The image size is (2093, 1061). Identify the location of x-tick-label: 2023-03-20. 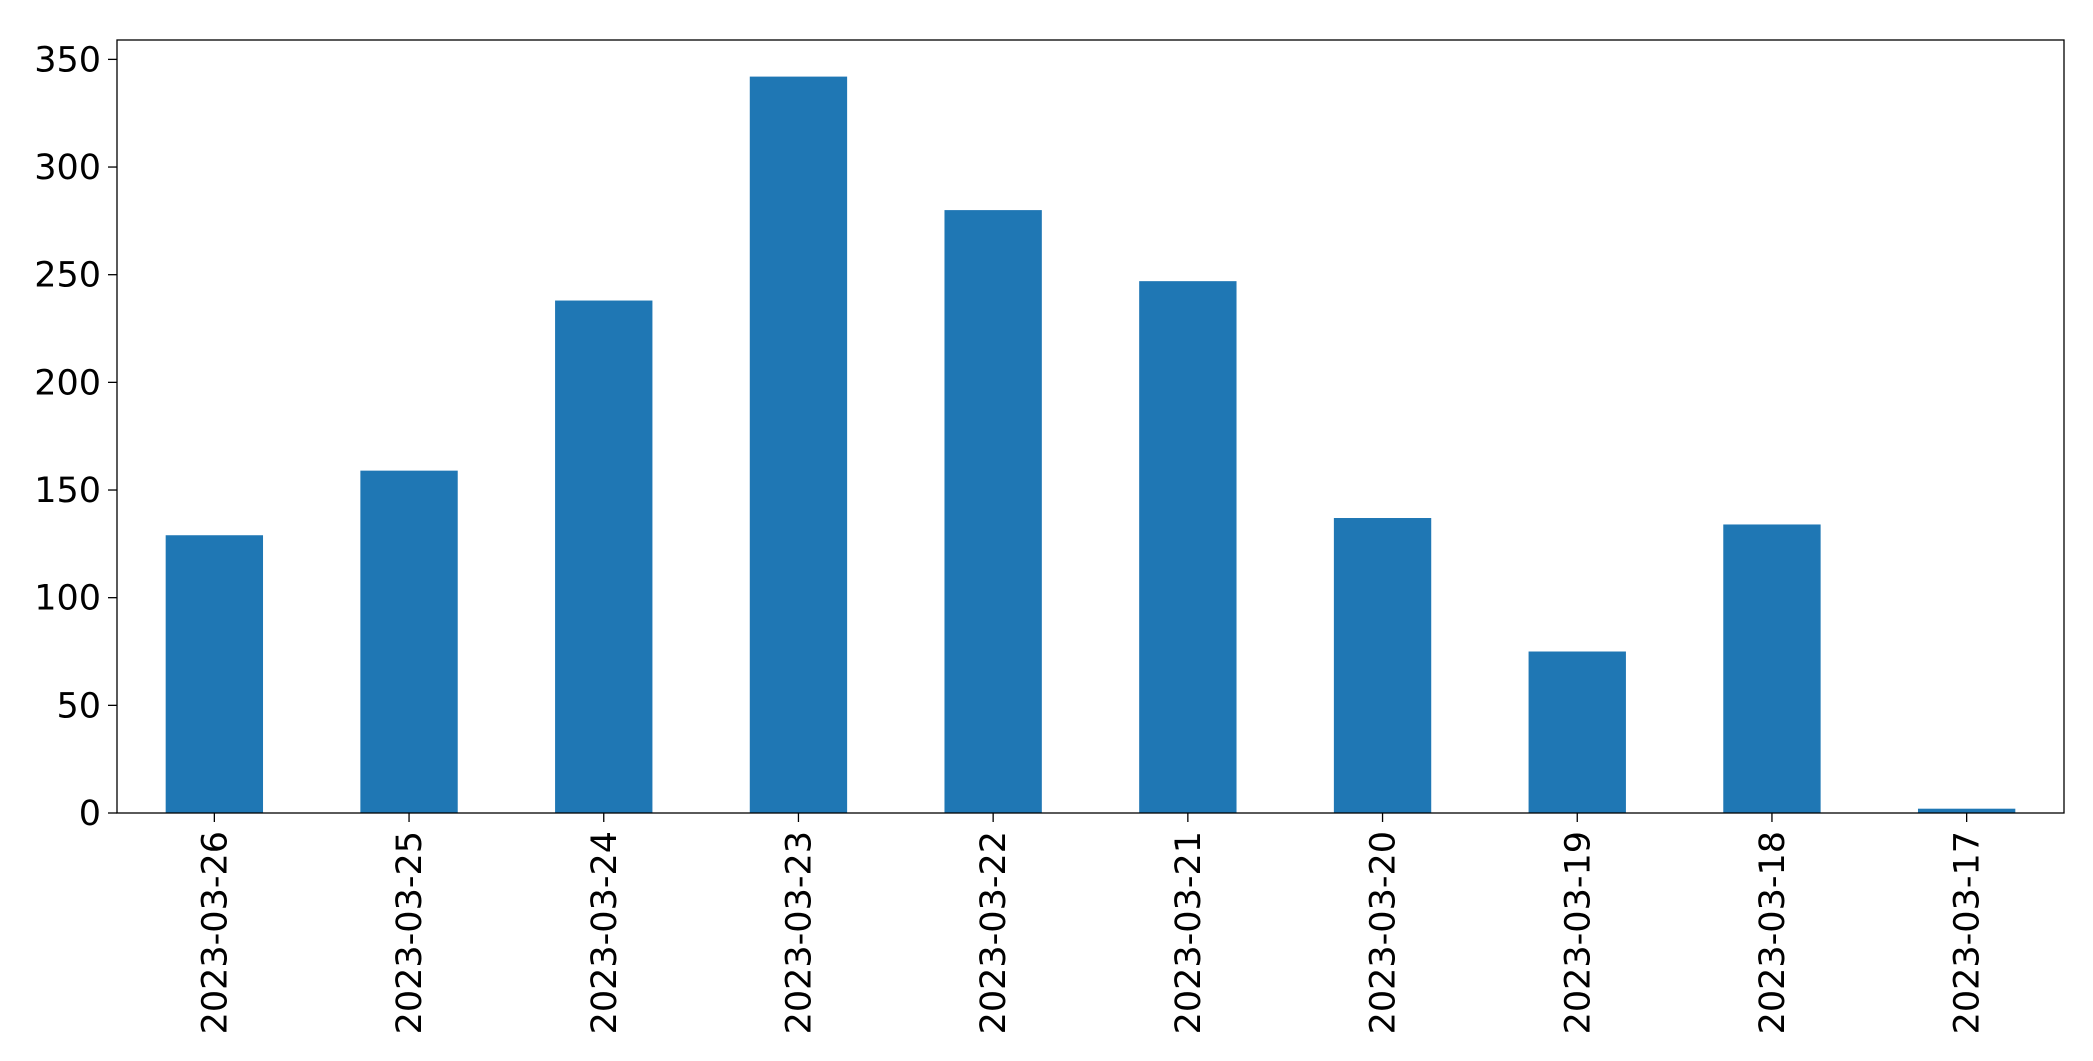
(1384, 932).